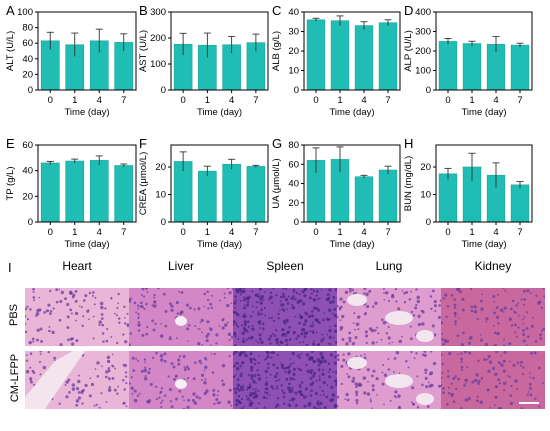 Image resolution: width=550 pixels, height=431 pixels. I want to click on histology-image-lung-pbs, so click(389, 317).